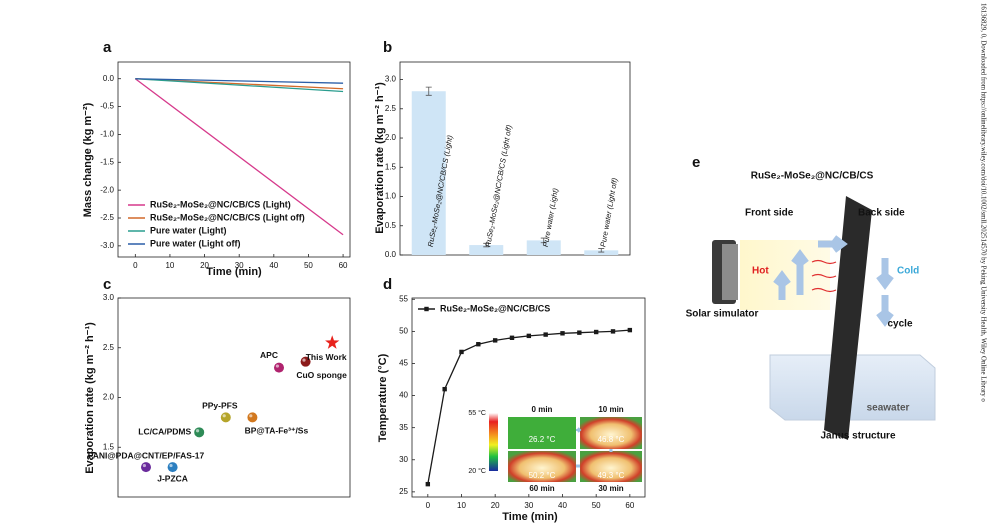  I want to click on bar-label: Pure water (Light), so click(550, 217).